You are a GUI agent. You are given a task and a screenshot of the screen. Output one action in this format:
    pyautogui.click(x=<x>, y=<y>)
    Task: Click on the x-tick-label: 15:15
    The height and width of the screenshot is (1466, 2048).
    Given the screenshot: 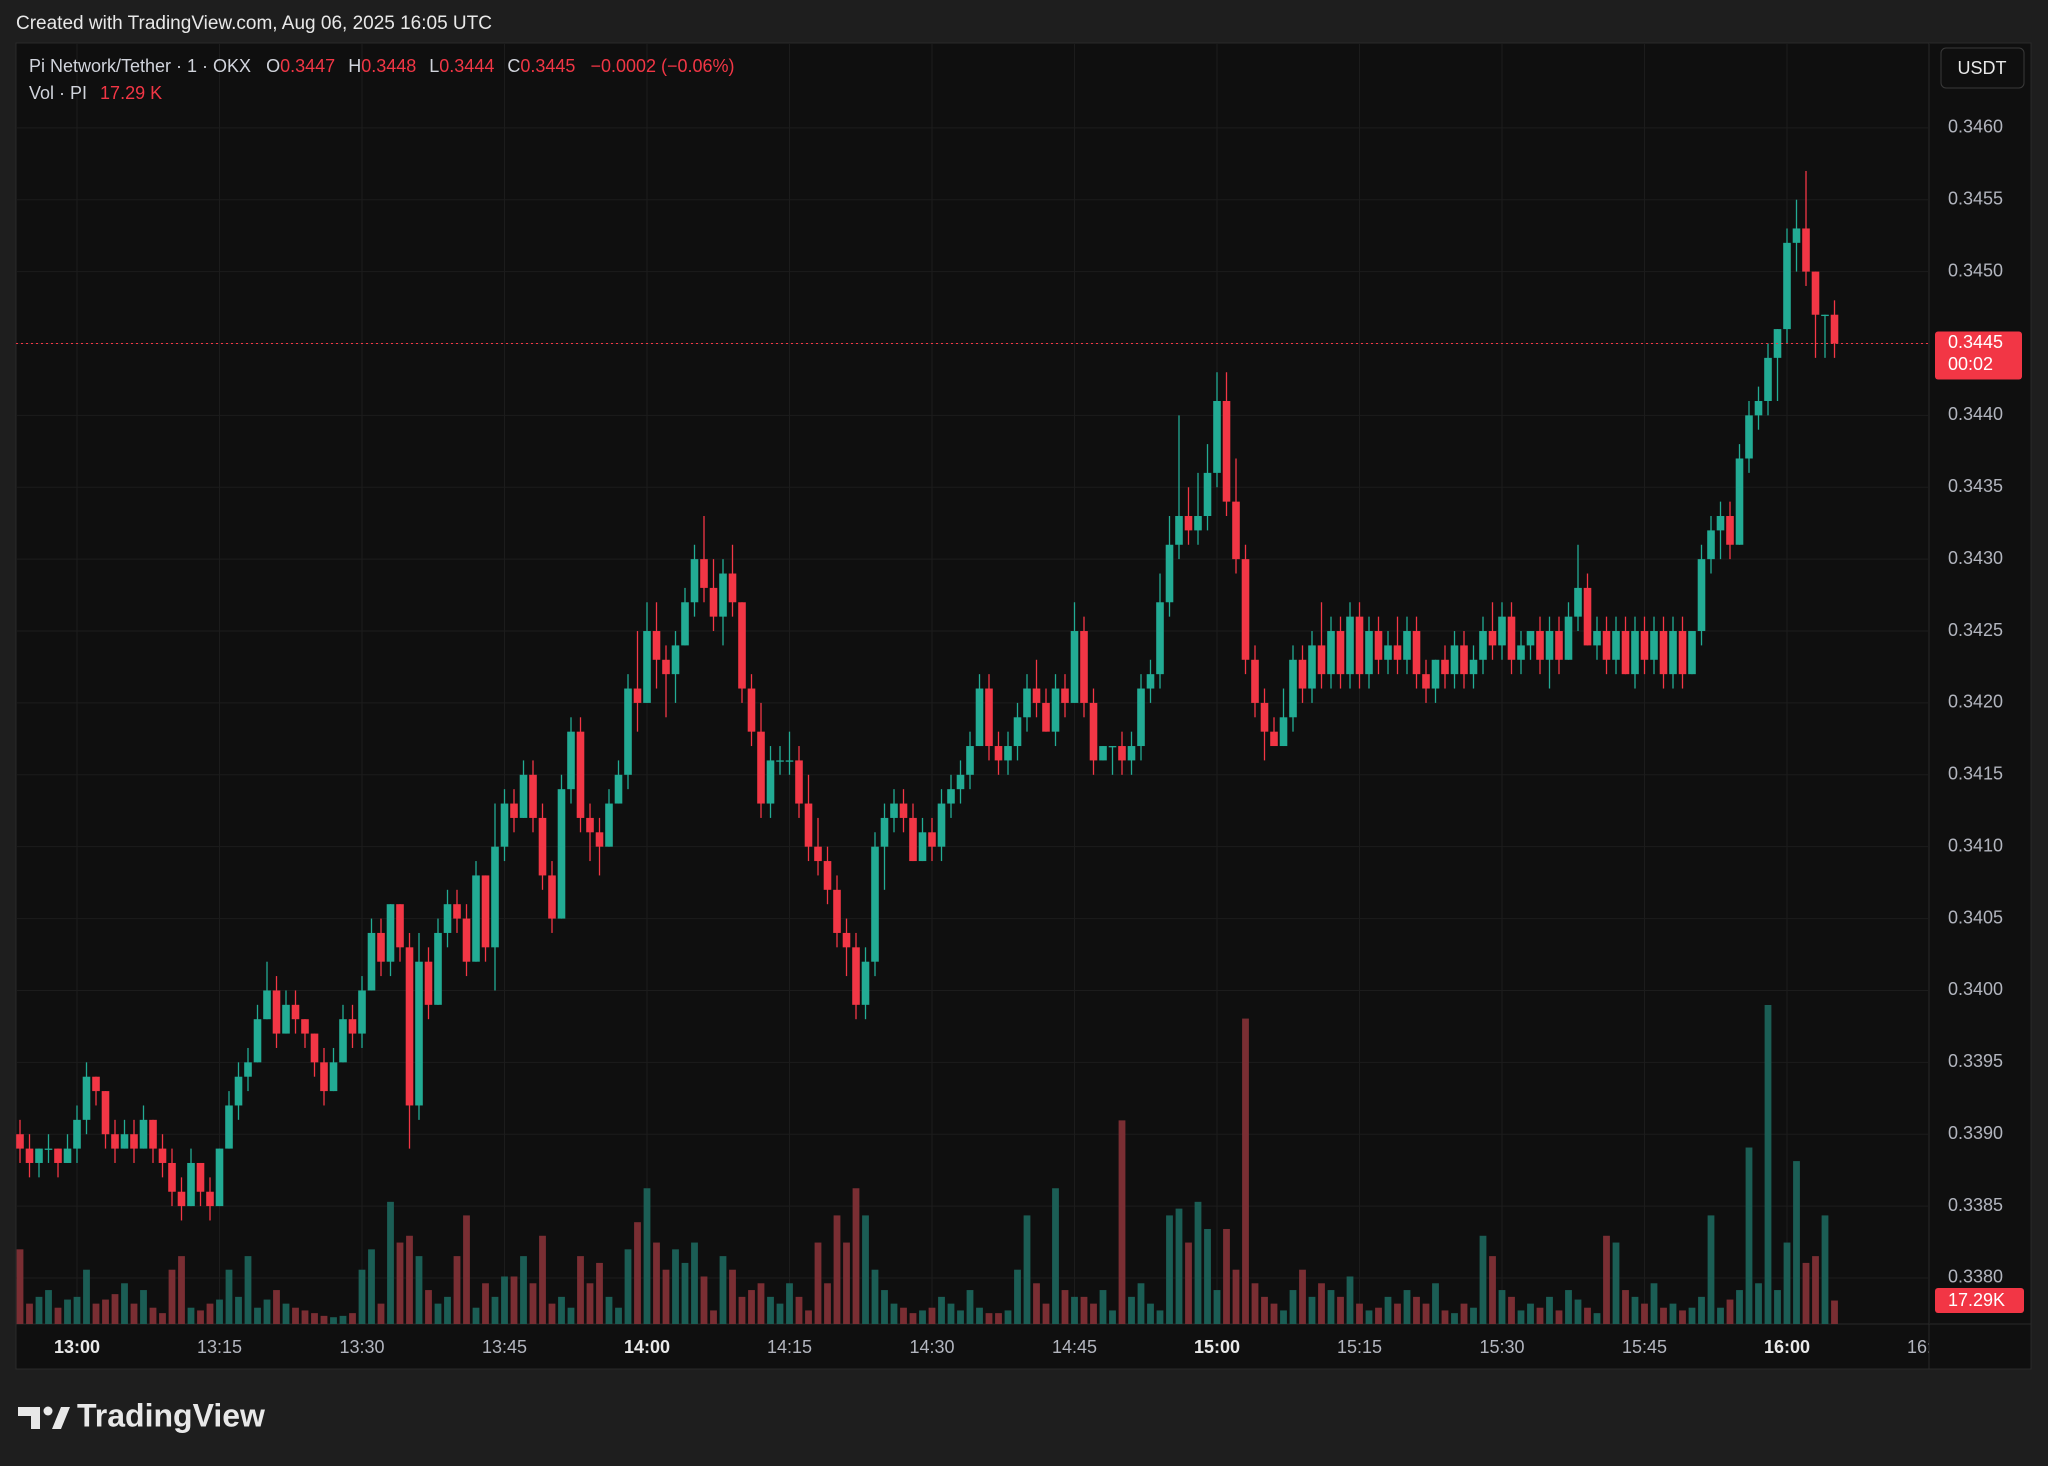 What is the action you would take?
    pyautogui.click(x=1359, y=1347)
    